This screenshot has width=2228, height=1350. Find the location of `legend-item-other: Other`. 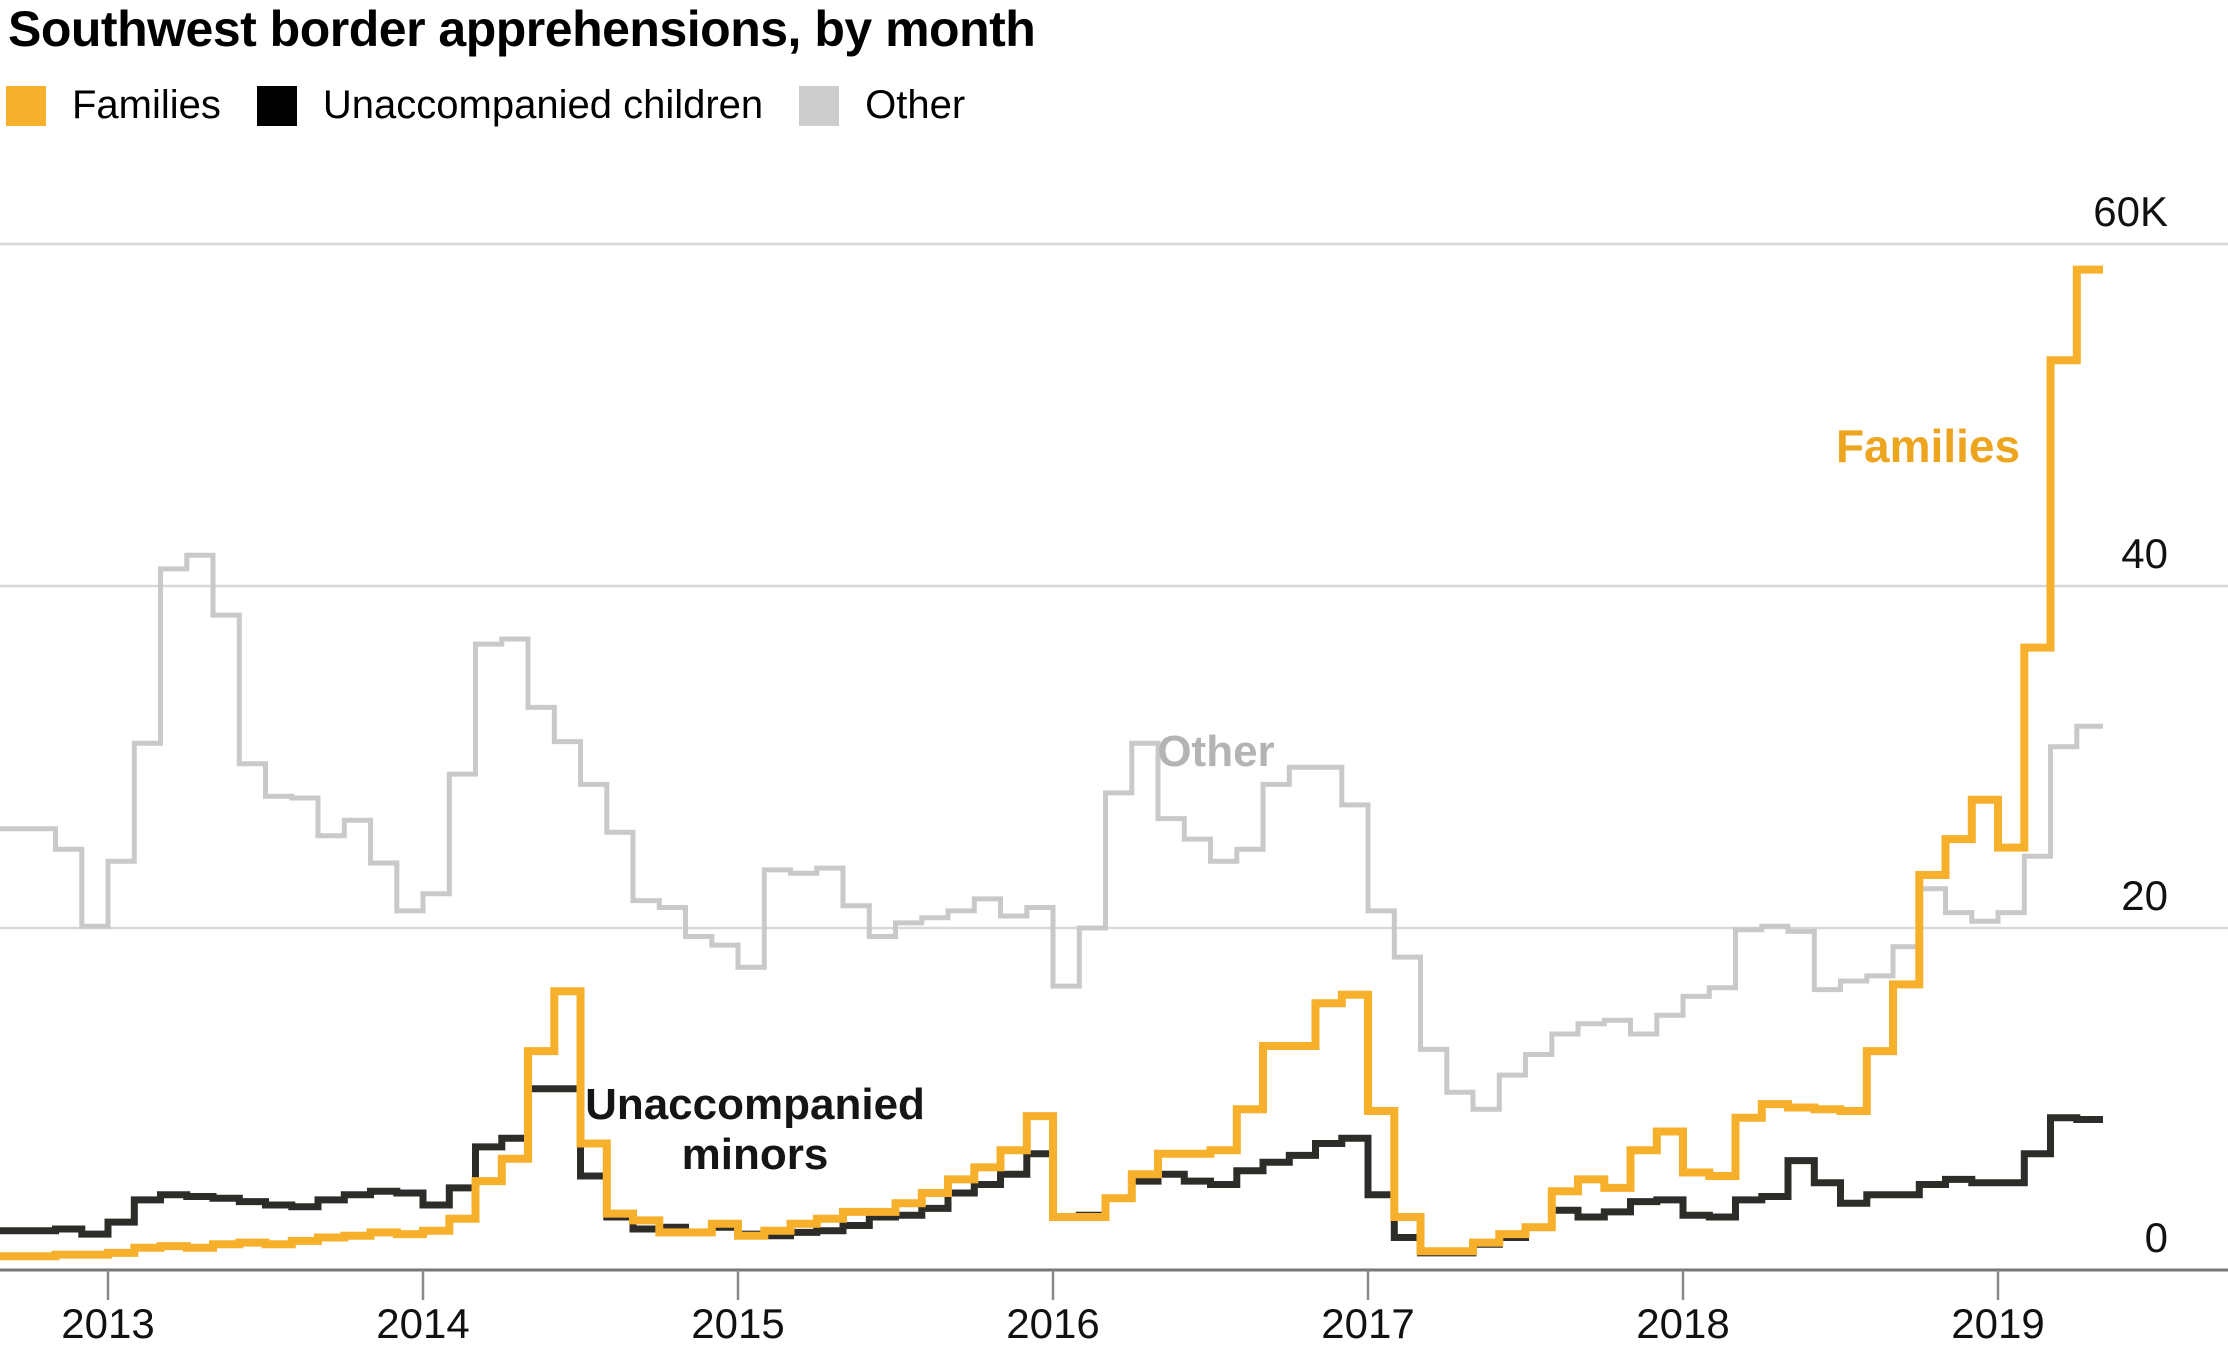

legend-item-other: Other is located at coordinates (882, 105).